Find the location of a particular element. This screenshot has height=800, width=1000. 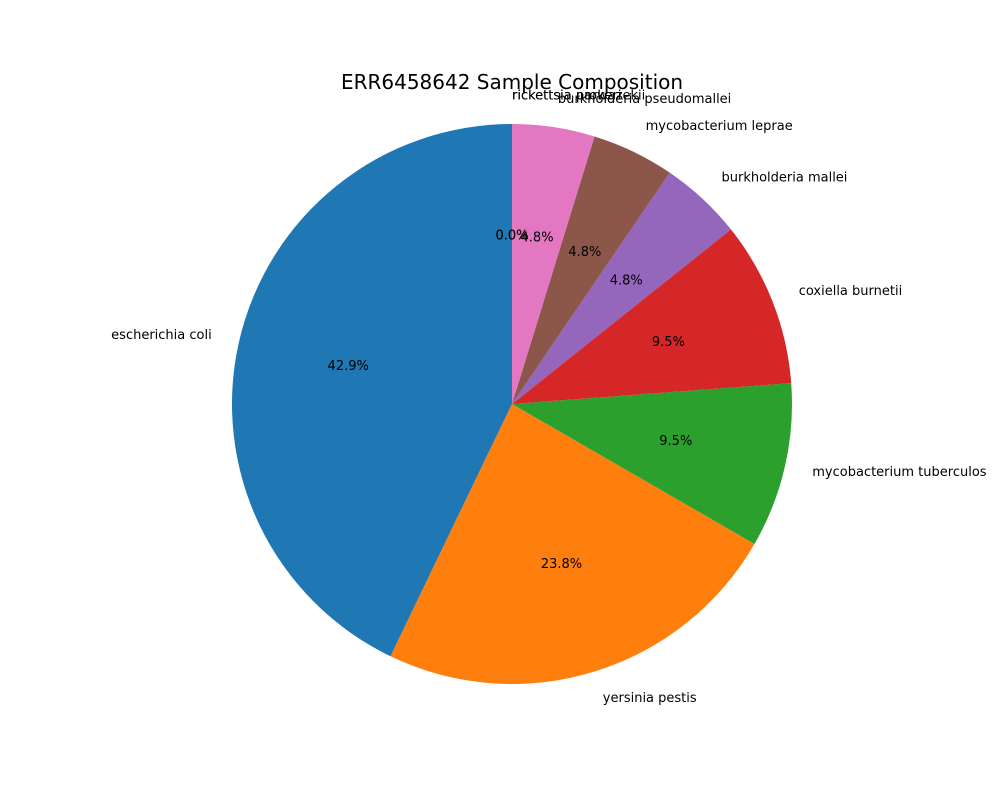

pie-slice-yersinia-pestis is located at coordinates (572, 544).